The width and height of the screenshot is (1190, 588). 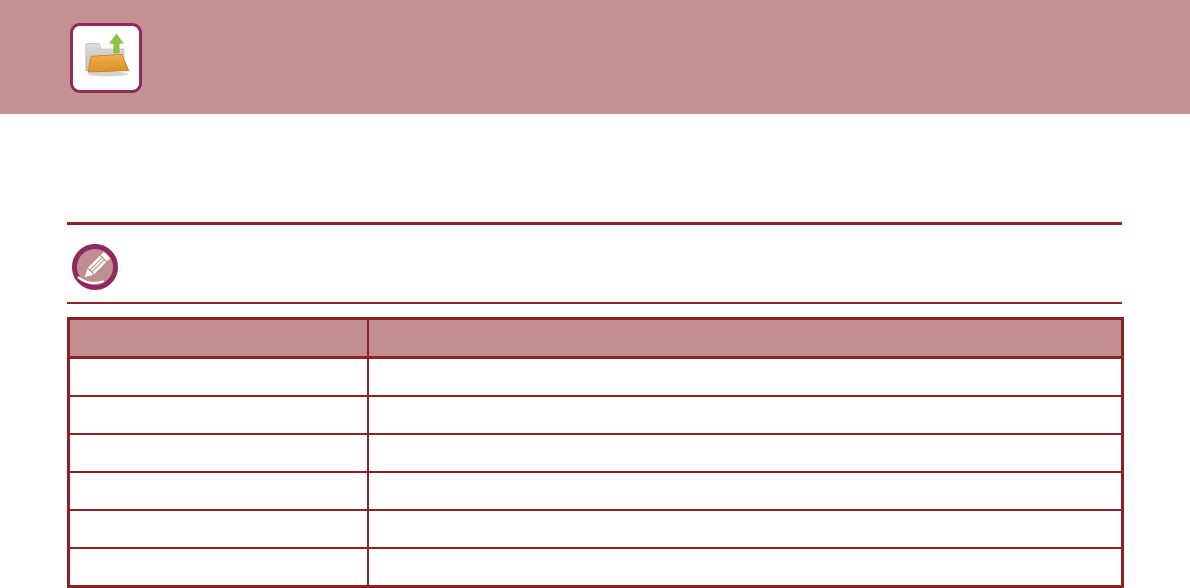 I want to click on folder-upload-icon-box, so click(x=106, y=58).